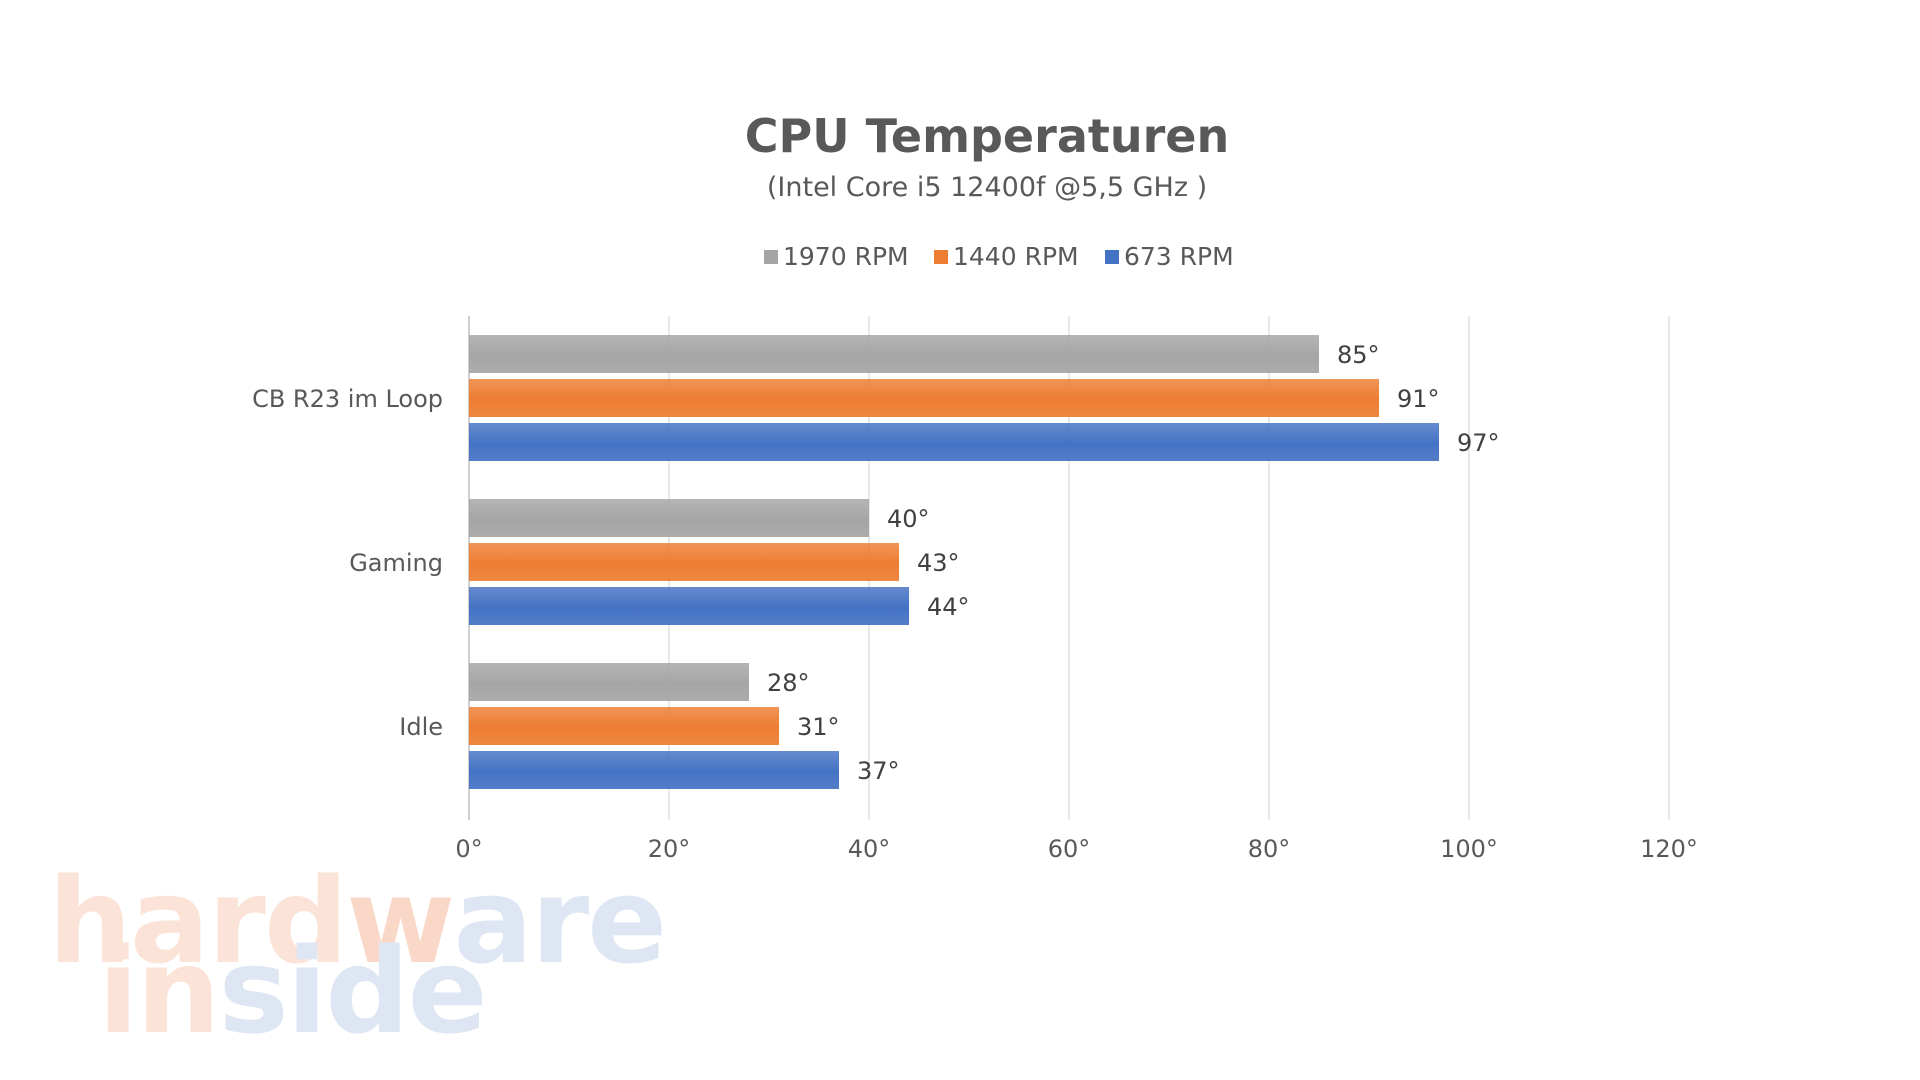  I want to click on category-labels: CB R23 im Loop Gaming Idle, so click(347, 563).